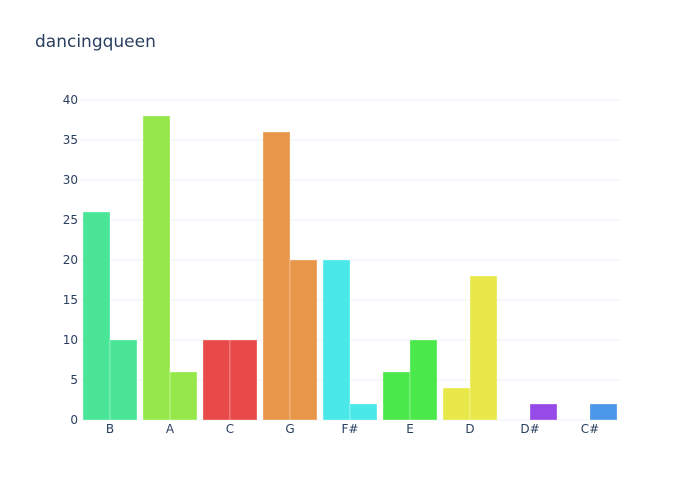 This screenshot has height=500, width=700. I want to click on y-tick-label: 40, so click(70, 100).